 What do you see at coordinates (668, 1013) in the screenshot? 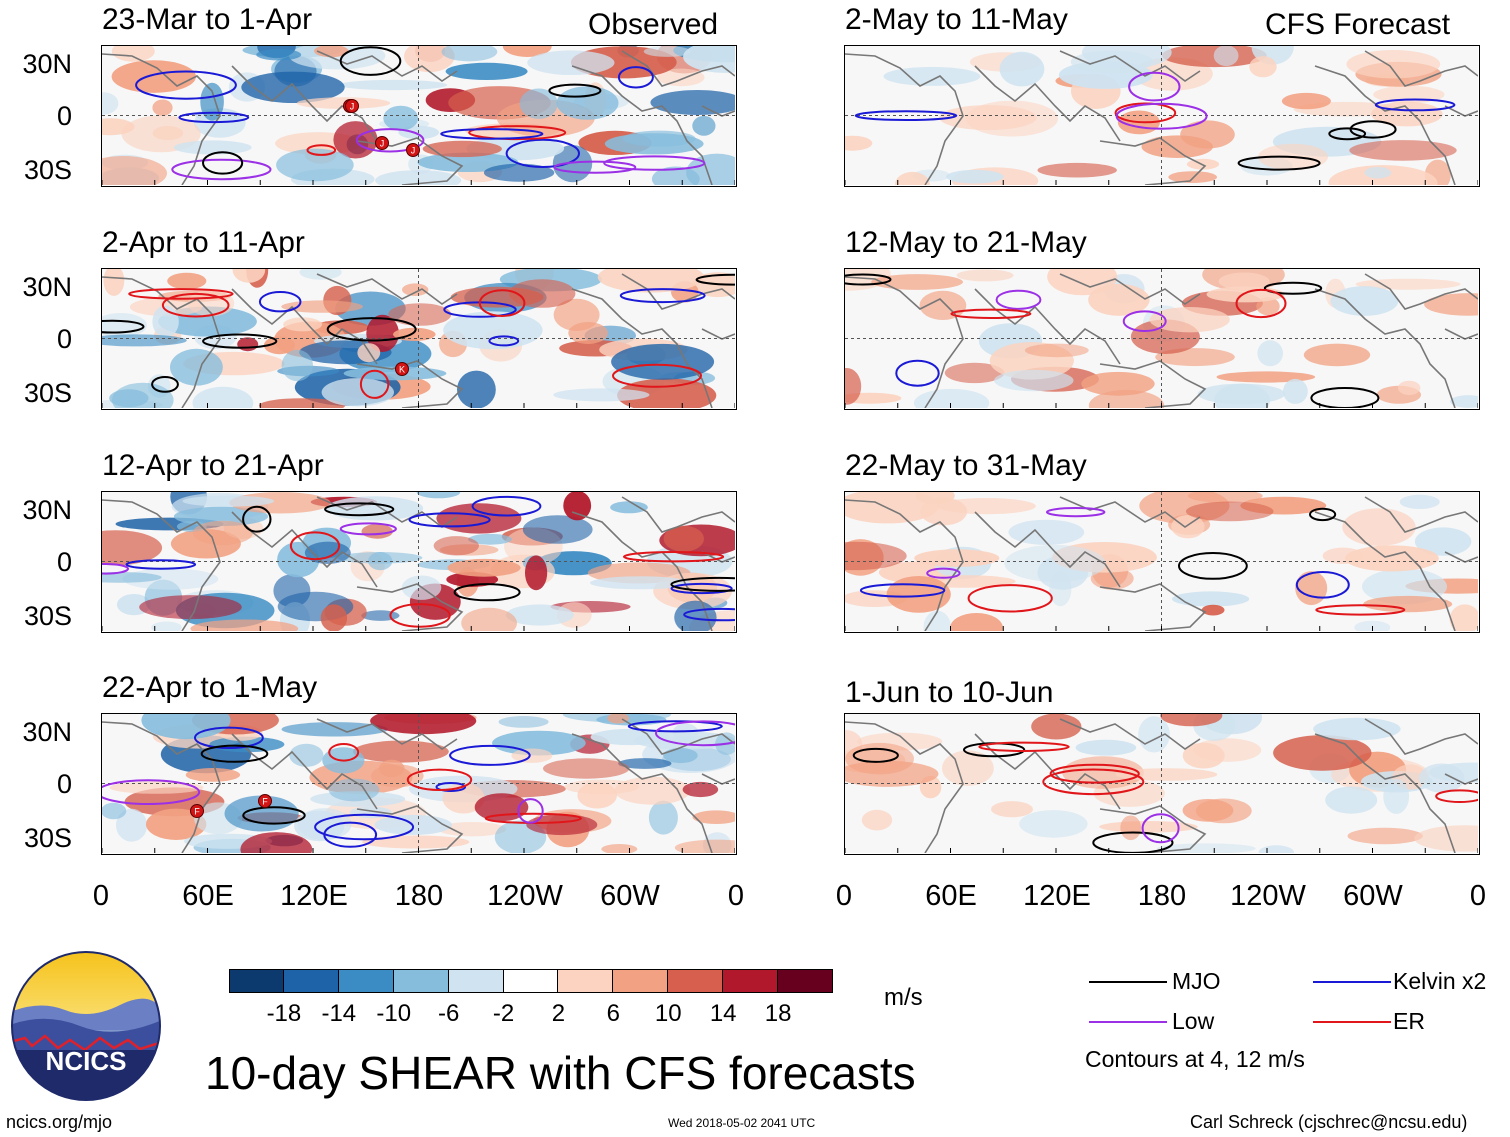
I see `colorbar-tick-label: 10` at bounding box center [668, 1013].